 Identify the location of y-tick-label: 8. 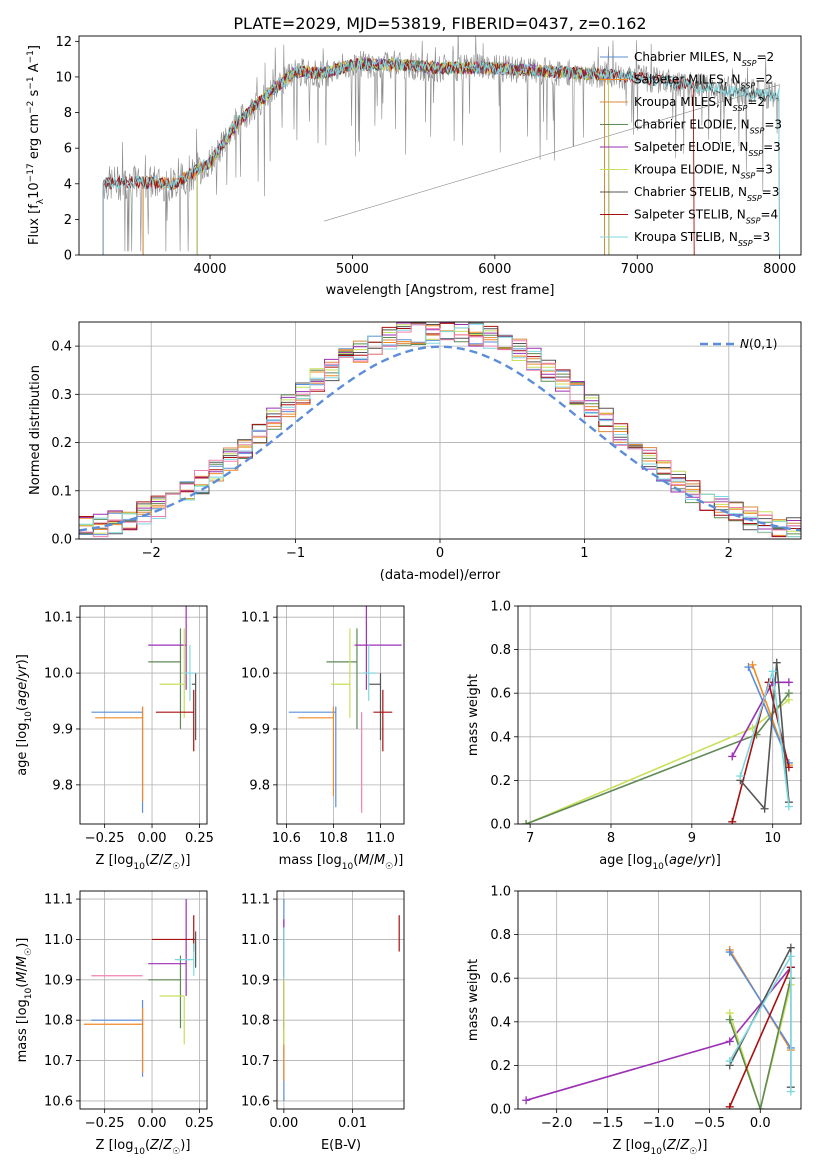
(68, 113).